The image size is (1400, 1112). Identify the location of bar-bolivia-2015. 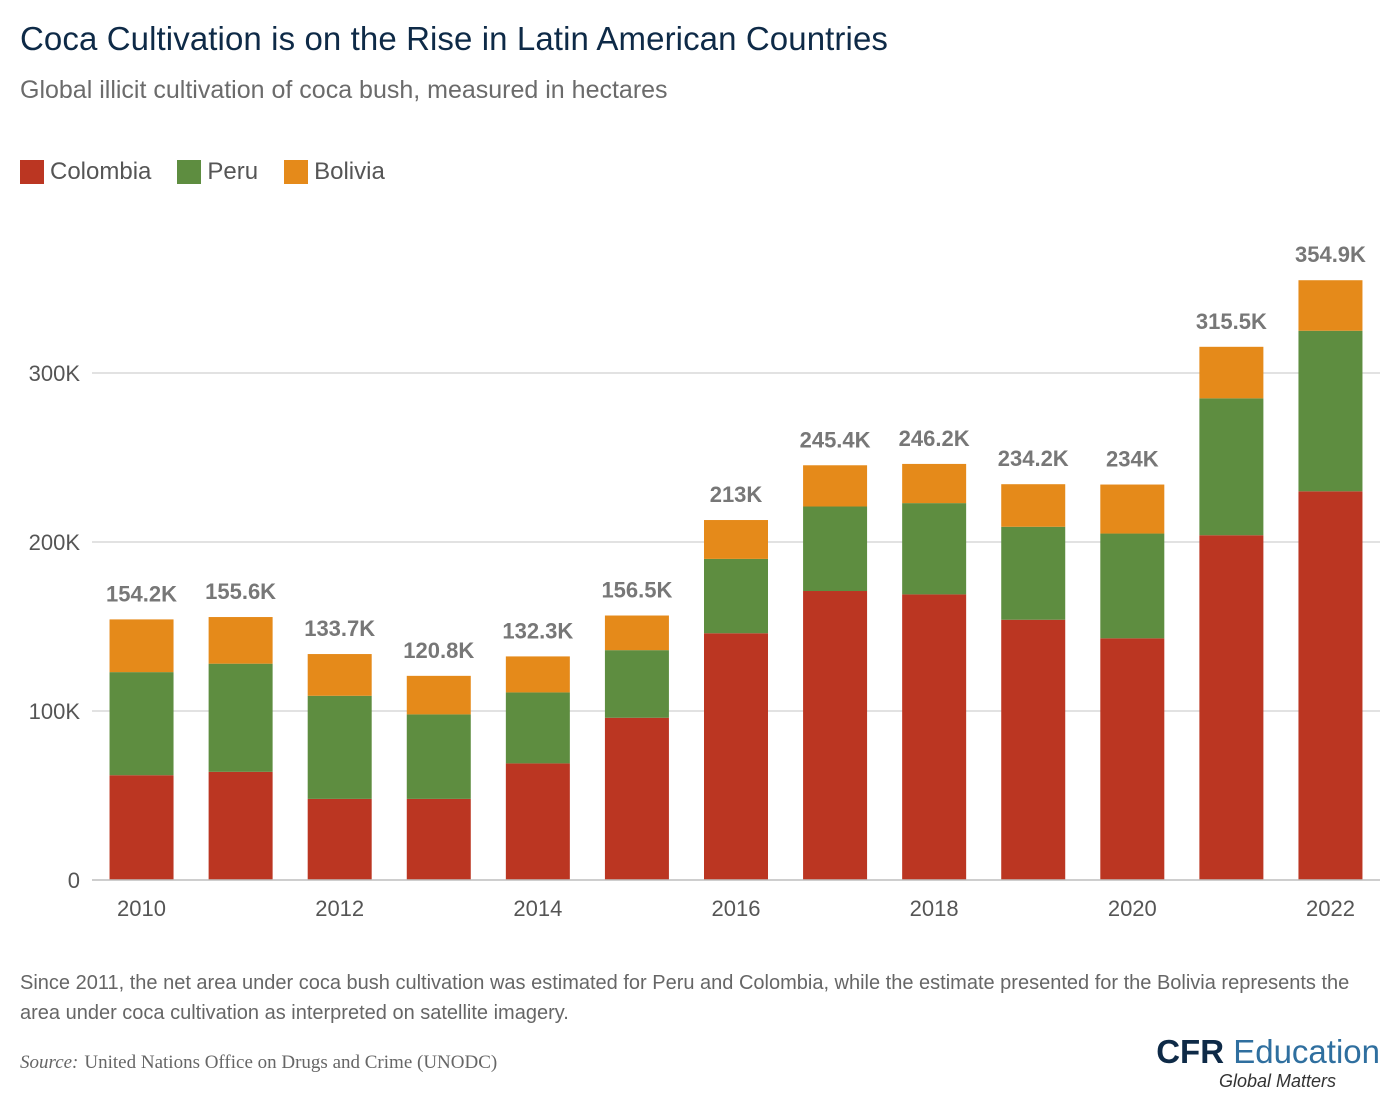
(636, 633).